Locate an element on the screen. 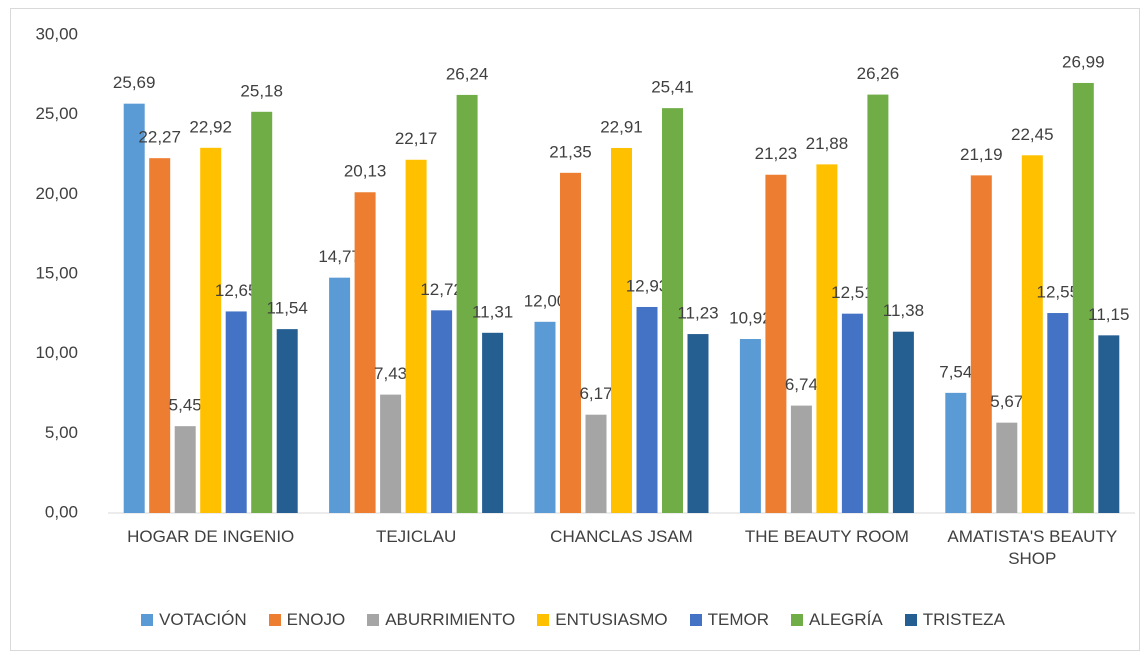 Image resolution: width=1146 pixels, height=655 pixels. legend-item: ENTUSIASMO is located at coordinates (602, 620).